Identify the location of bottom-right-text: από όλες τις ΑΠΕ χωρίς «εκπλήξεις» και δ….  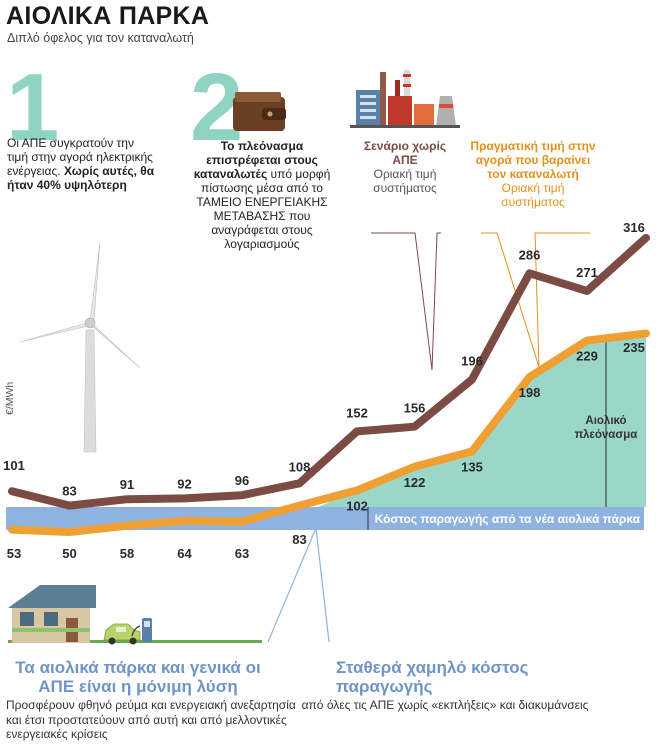
(445, 705).